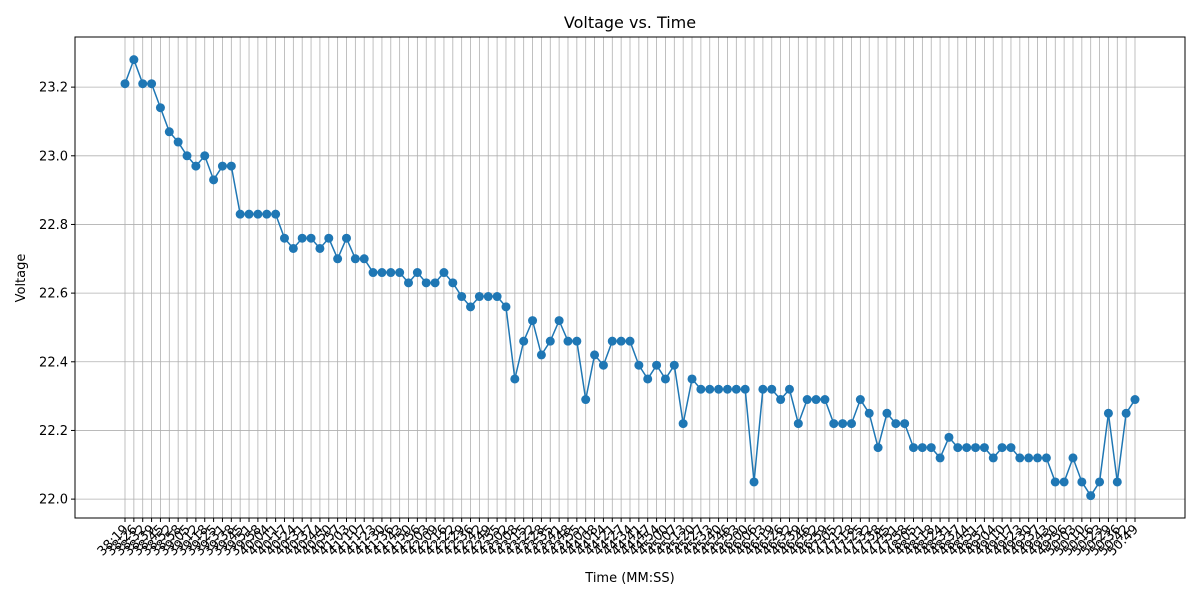 The height and width of the screenshot is (600, 1200). Describe the element at coordinates (630, 22) in the screenshot. I see `chart-title: Voltage vs. Time` at that location.